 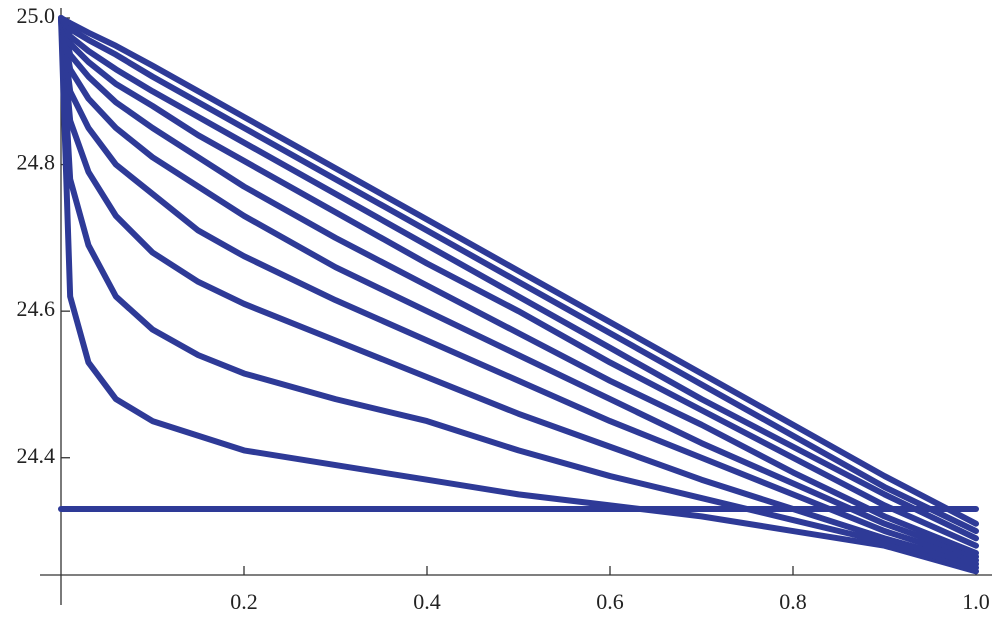 I want to click on y-tick-label: 25.0, so click(x=36, y=15).